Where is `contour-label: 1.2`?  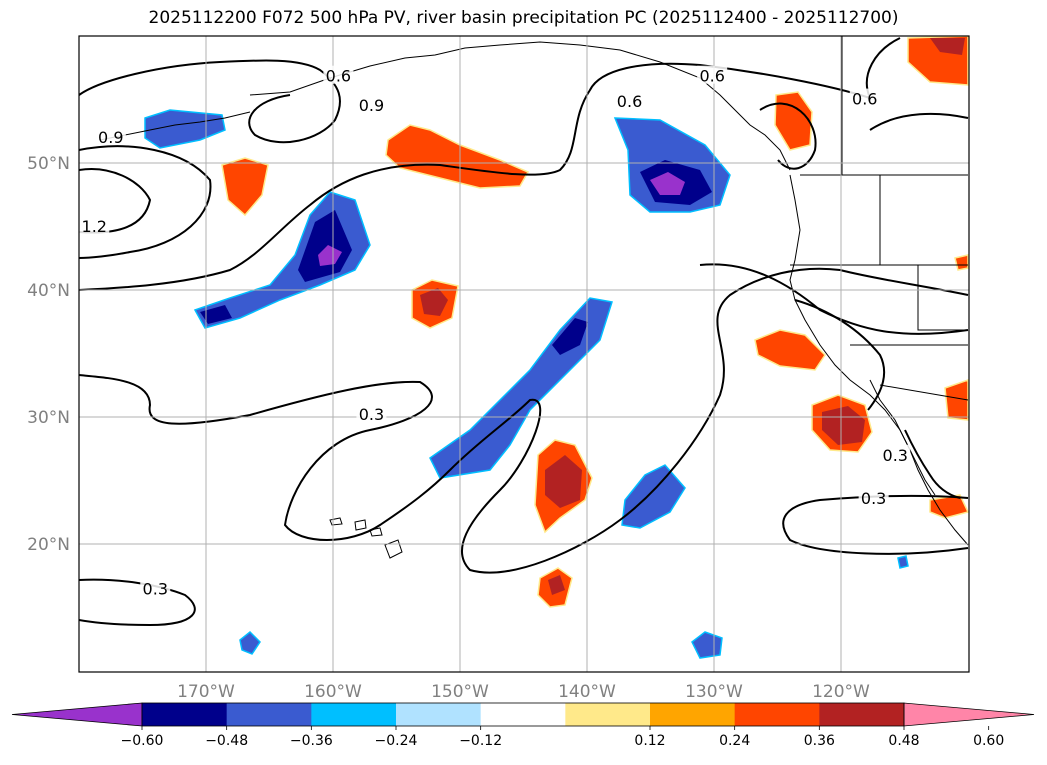 contour-label: 1.2 is located at coordinates (94, 226).